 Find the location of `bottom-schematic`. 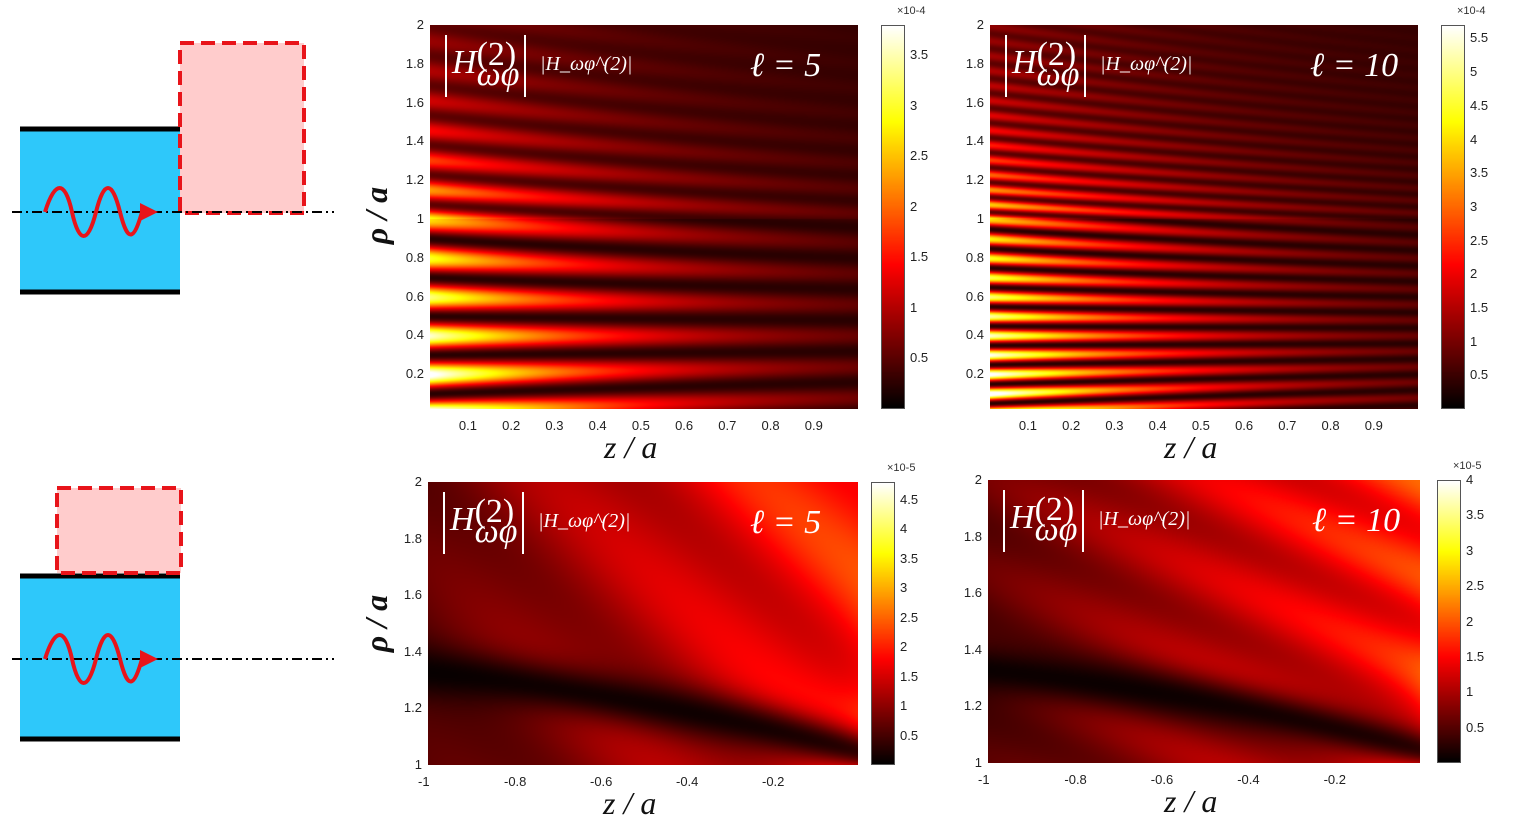

bottom-schematic is located at coordinates (173, 614).